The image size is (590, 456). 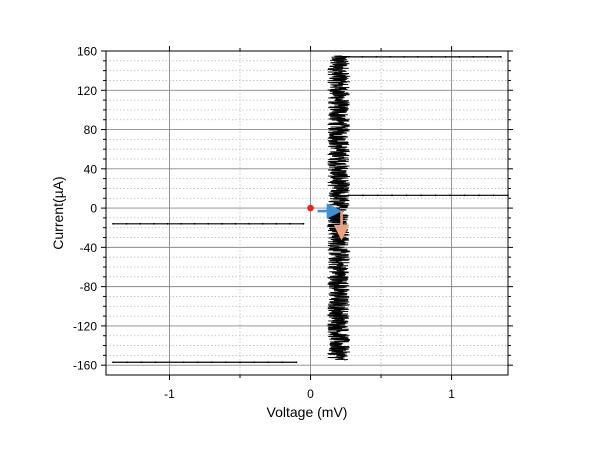 I want to click on noise-band, so click(x=338, y=208).